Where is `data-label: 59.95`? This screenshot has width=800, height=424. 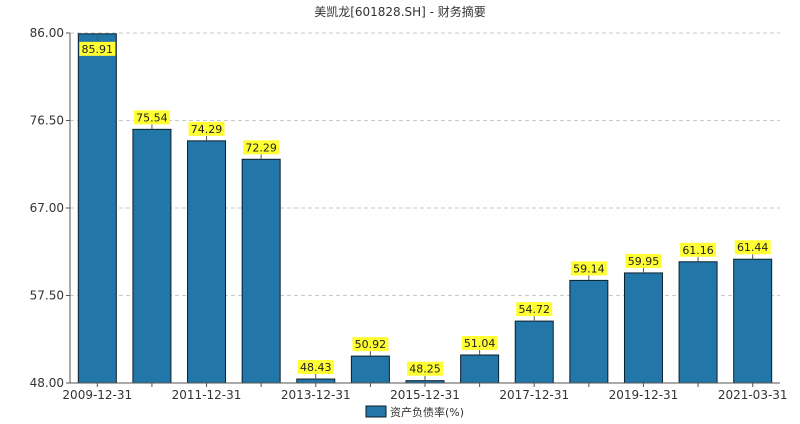
data-label: 59.95 is located at coordinates (644, 261).